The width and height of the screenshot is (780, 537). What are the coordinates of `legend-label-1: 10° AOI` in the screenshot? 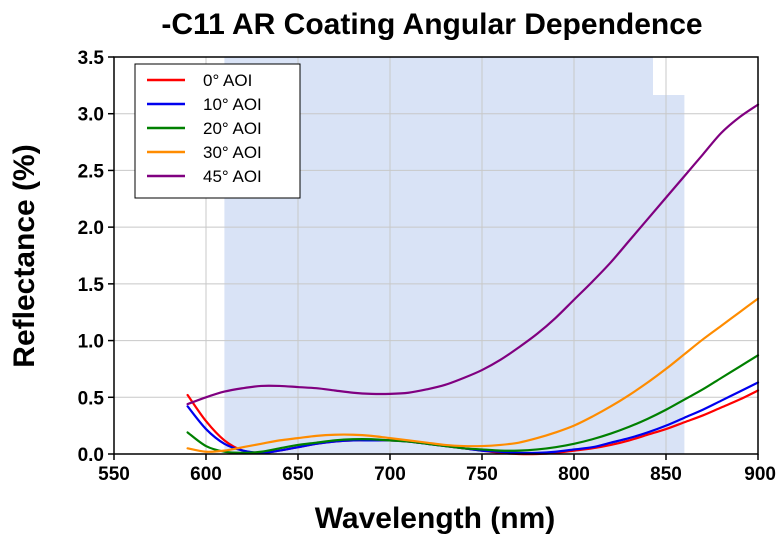 It's located at (232, 104).